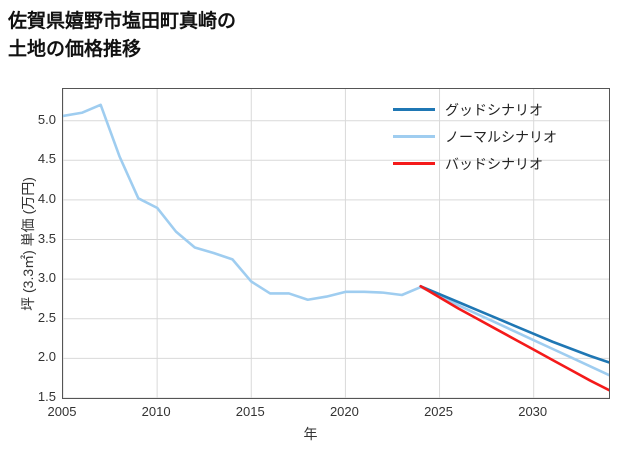 The width and height of the screenshot is (621, 465). What do you see at coordinates (414, 163) in the screenshot?
I see `legend-swatch-bad` at bounding box center [414, 163].